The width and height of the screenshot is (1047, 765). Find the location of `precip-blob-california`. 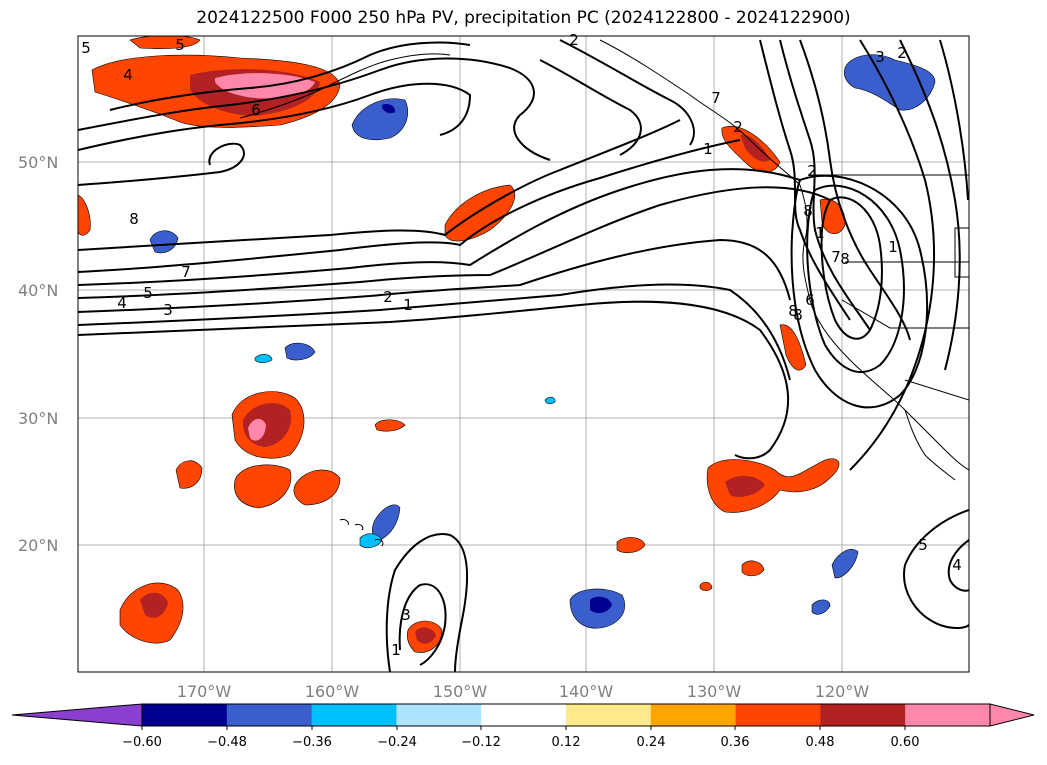

precip-blob-california is located at coordinates (793, 347).